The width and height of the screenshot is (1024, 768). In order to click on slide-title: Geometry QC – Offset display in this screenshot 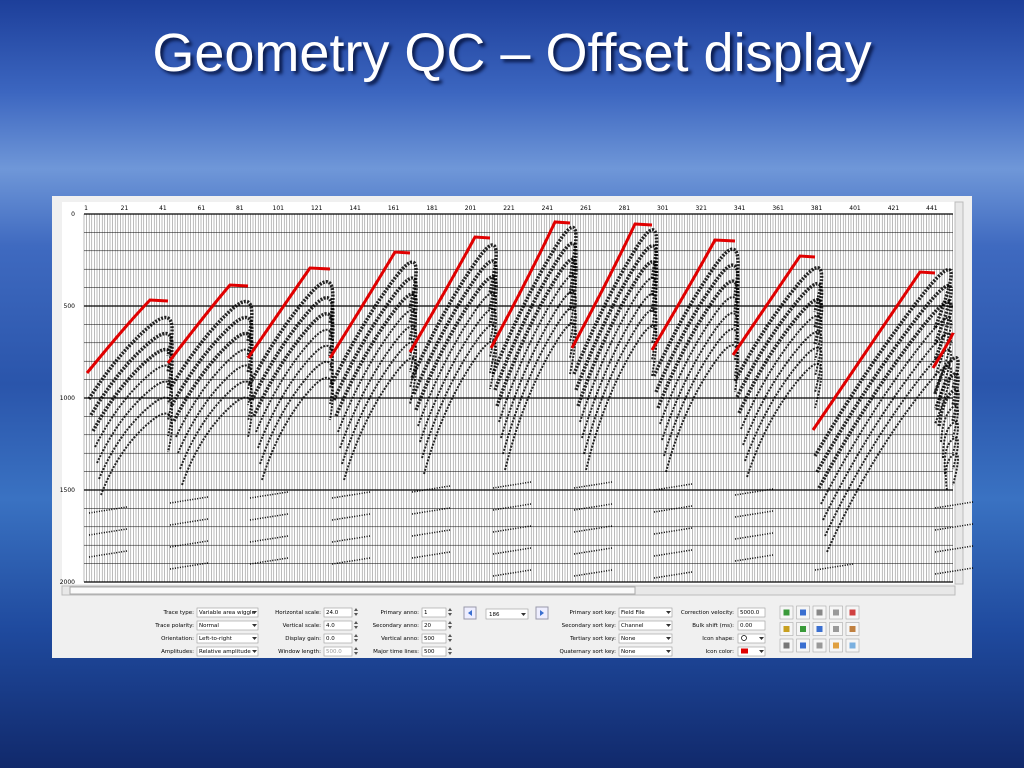, I will do `click(512, 53)`.